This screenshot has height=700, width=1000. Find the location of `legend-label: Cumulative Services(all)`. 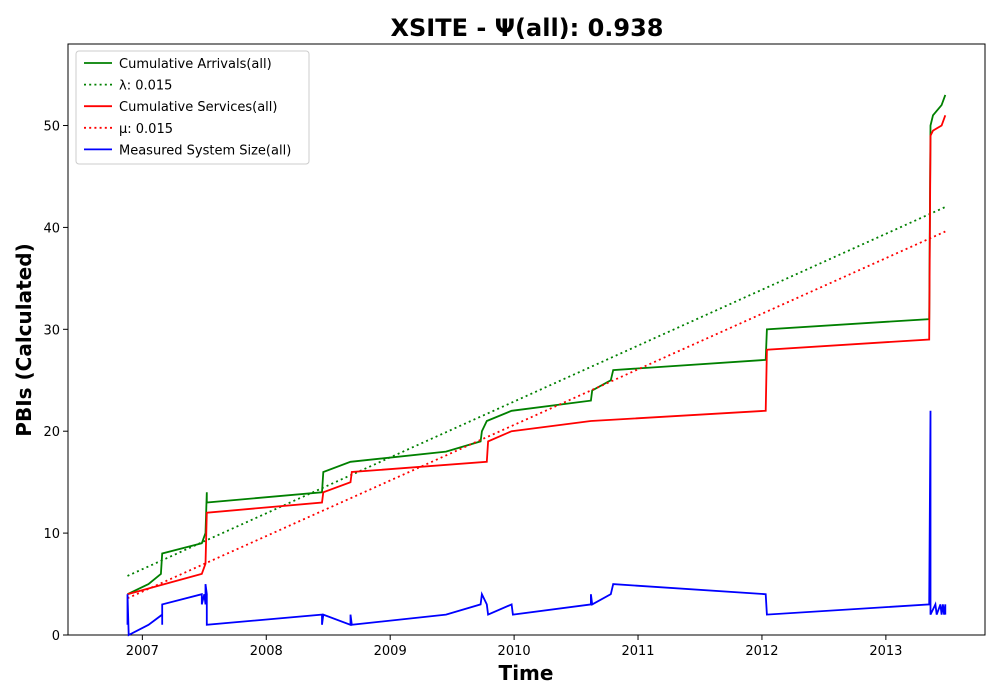

legend-label: Cumulative Services(all) is located at coordinates (198, 107).